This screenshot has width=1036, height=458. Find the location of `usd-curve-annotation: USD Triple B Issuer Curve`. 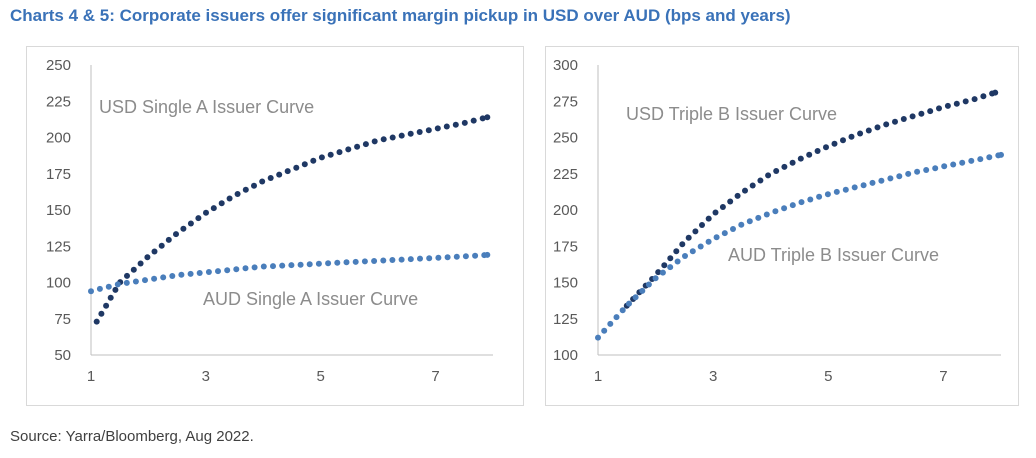

usd-curve-annotation: USD Triple B Issuer Curve is located at coordinates (731, 114).